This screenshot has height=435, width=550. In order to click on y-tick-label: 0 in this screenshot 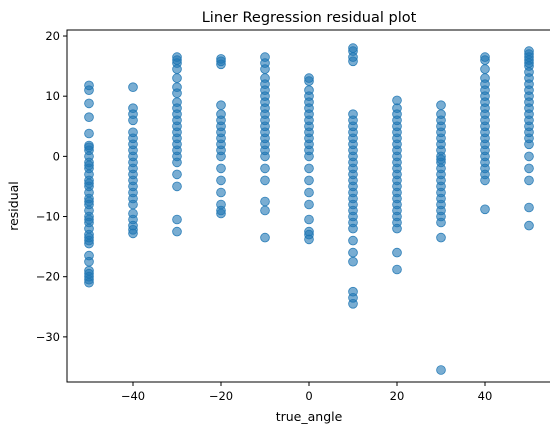, I will do `click(56, 156)`.